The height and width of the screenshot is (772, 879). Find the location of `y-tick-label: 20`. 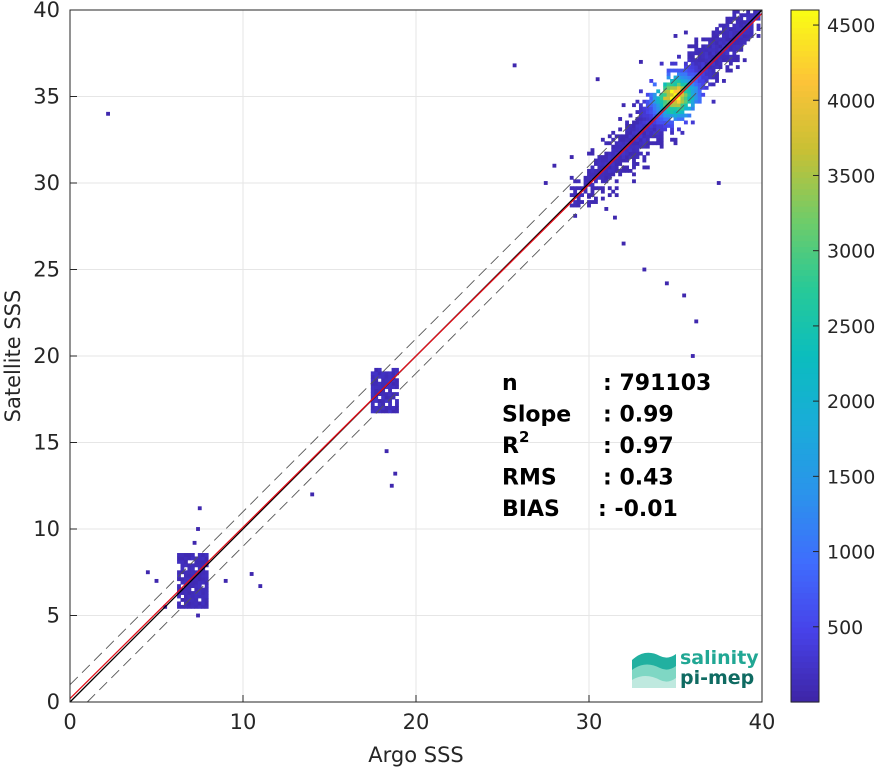

y-tick-label: 20 is located at coordinates (46, 356).